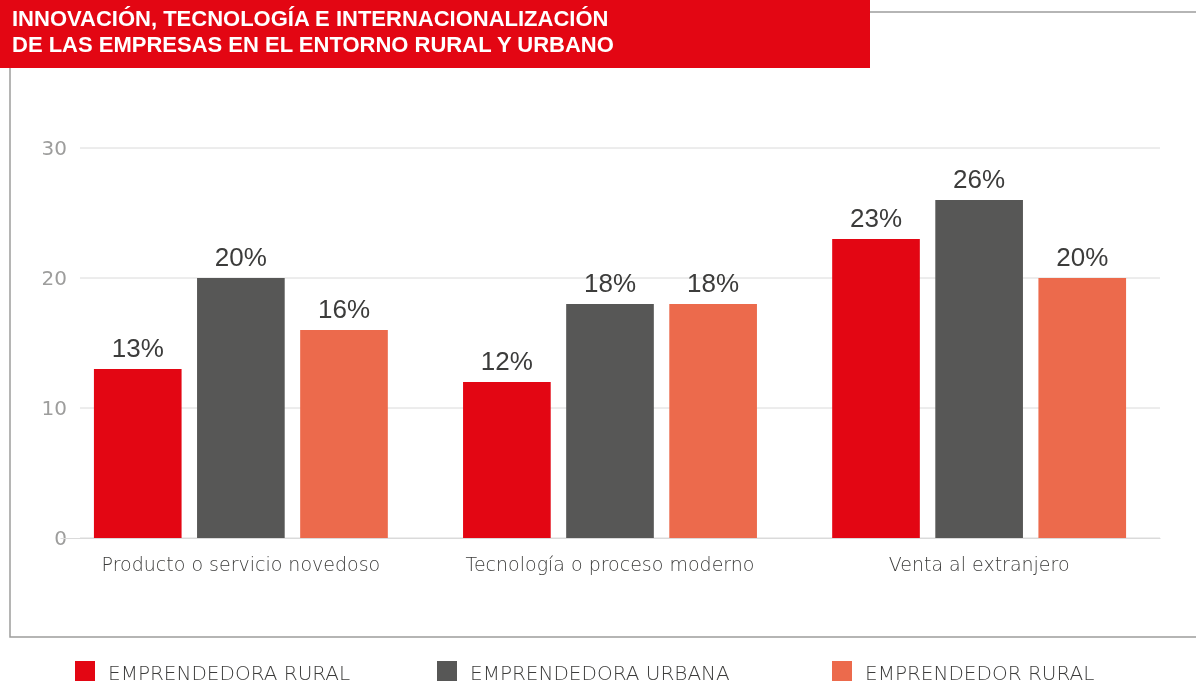 The height and width of the screenshot is (689, 1196). Describe the element at coordinates (241, 564) in the screenshot. I see `x-tick-label: Producto o servicio novedoso` at that location.